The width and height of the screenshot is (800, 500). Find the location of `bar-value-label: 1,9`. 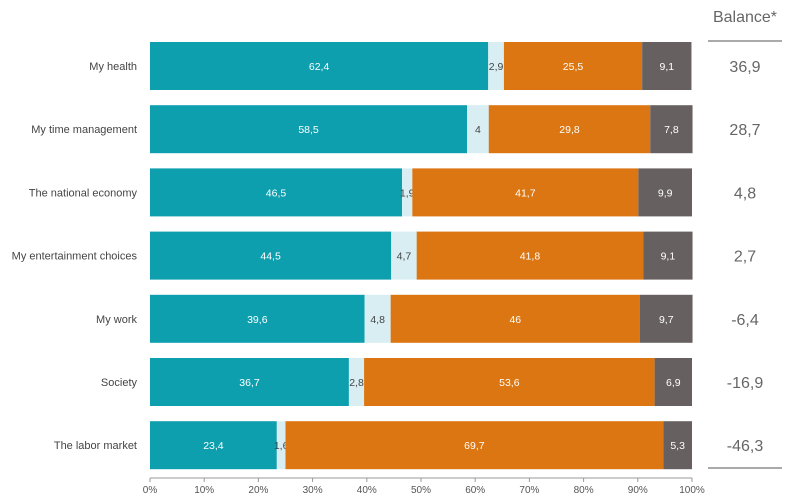

bar-value-label: 1,9 is located at coordinates (407, 193).